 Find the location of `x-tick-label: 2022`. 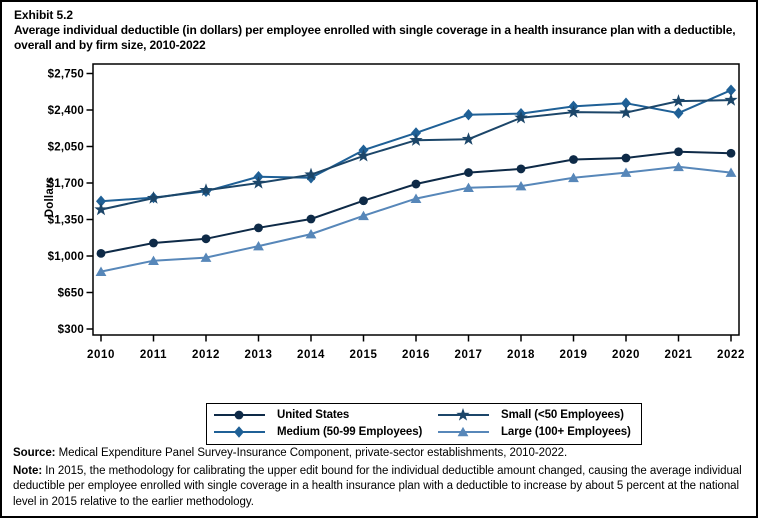

x-tick-label: 2022 is located at coordinates (731, 355).